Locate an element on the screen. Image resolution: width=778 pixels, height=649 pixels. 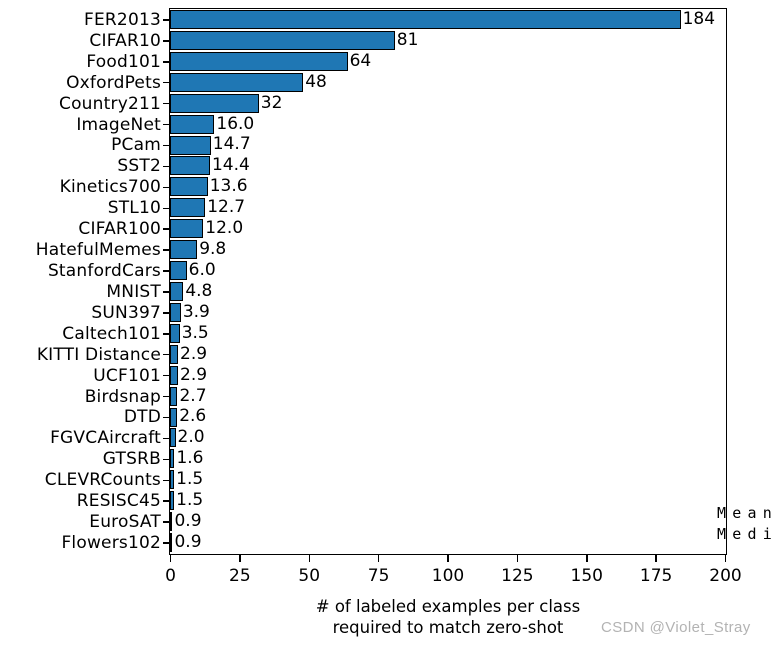
x-axis-tick-label: 125 is located at coordinates (517, 576).